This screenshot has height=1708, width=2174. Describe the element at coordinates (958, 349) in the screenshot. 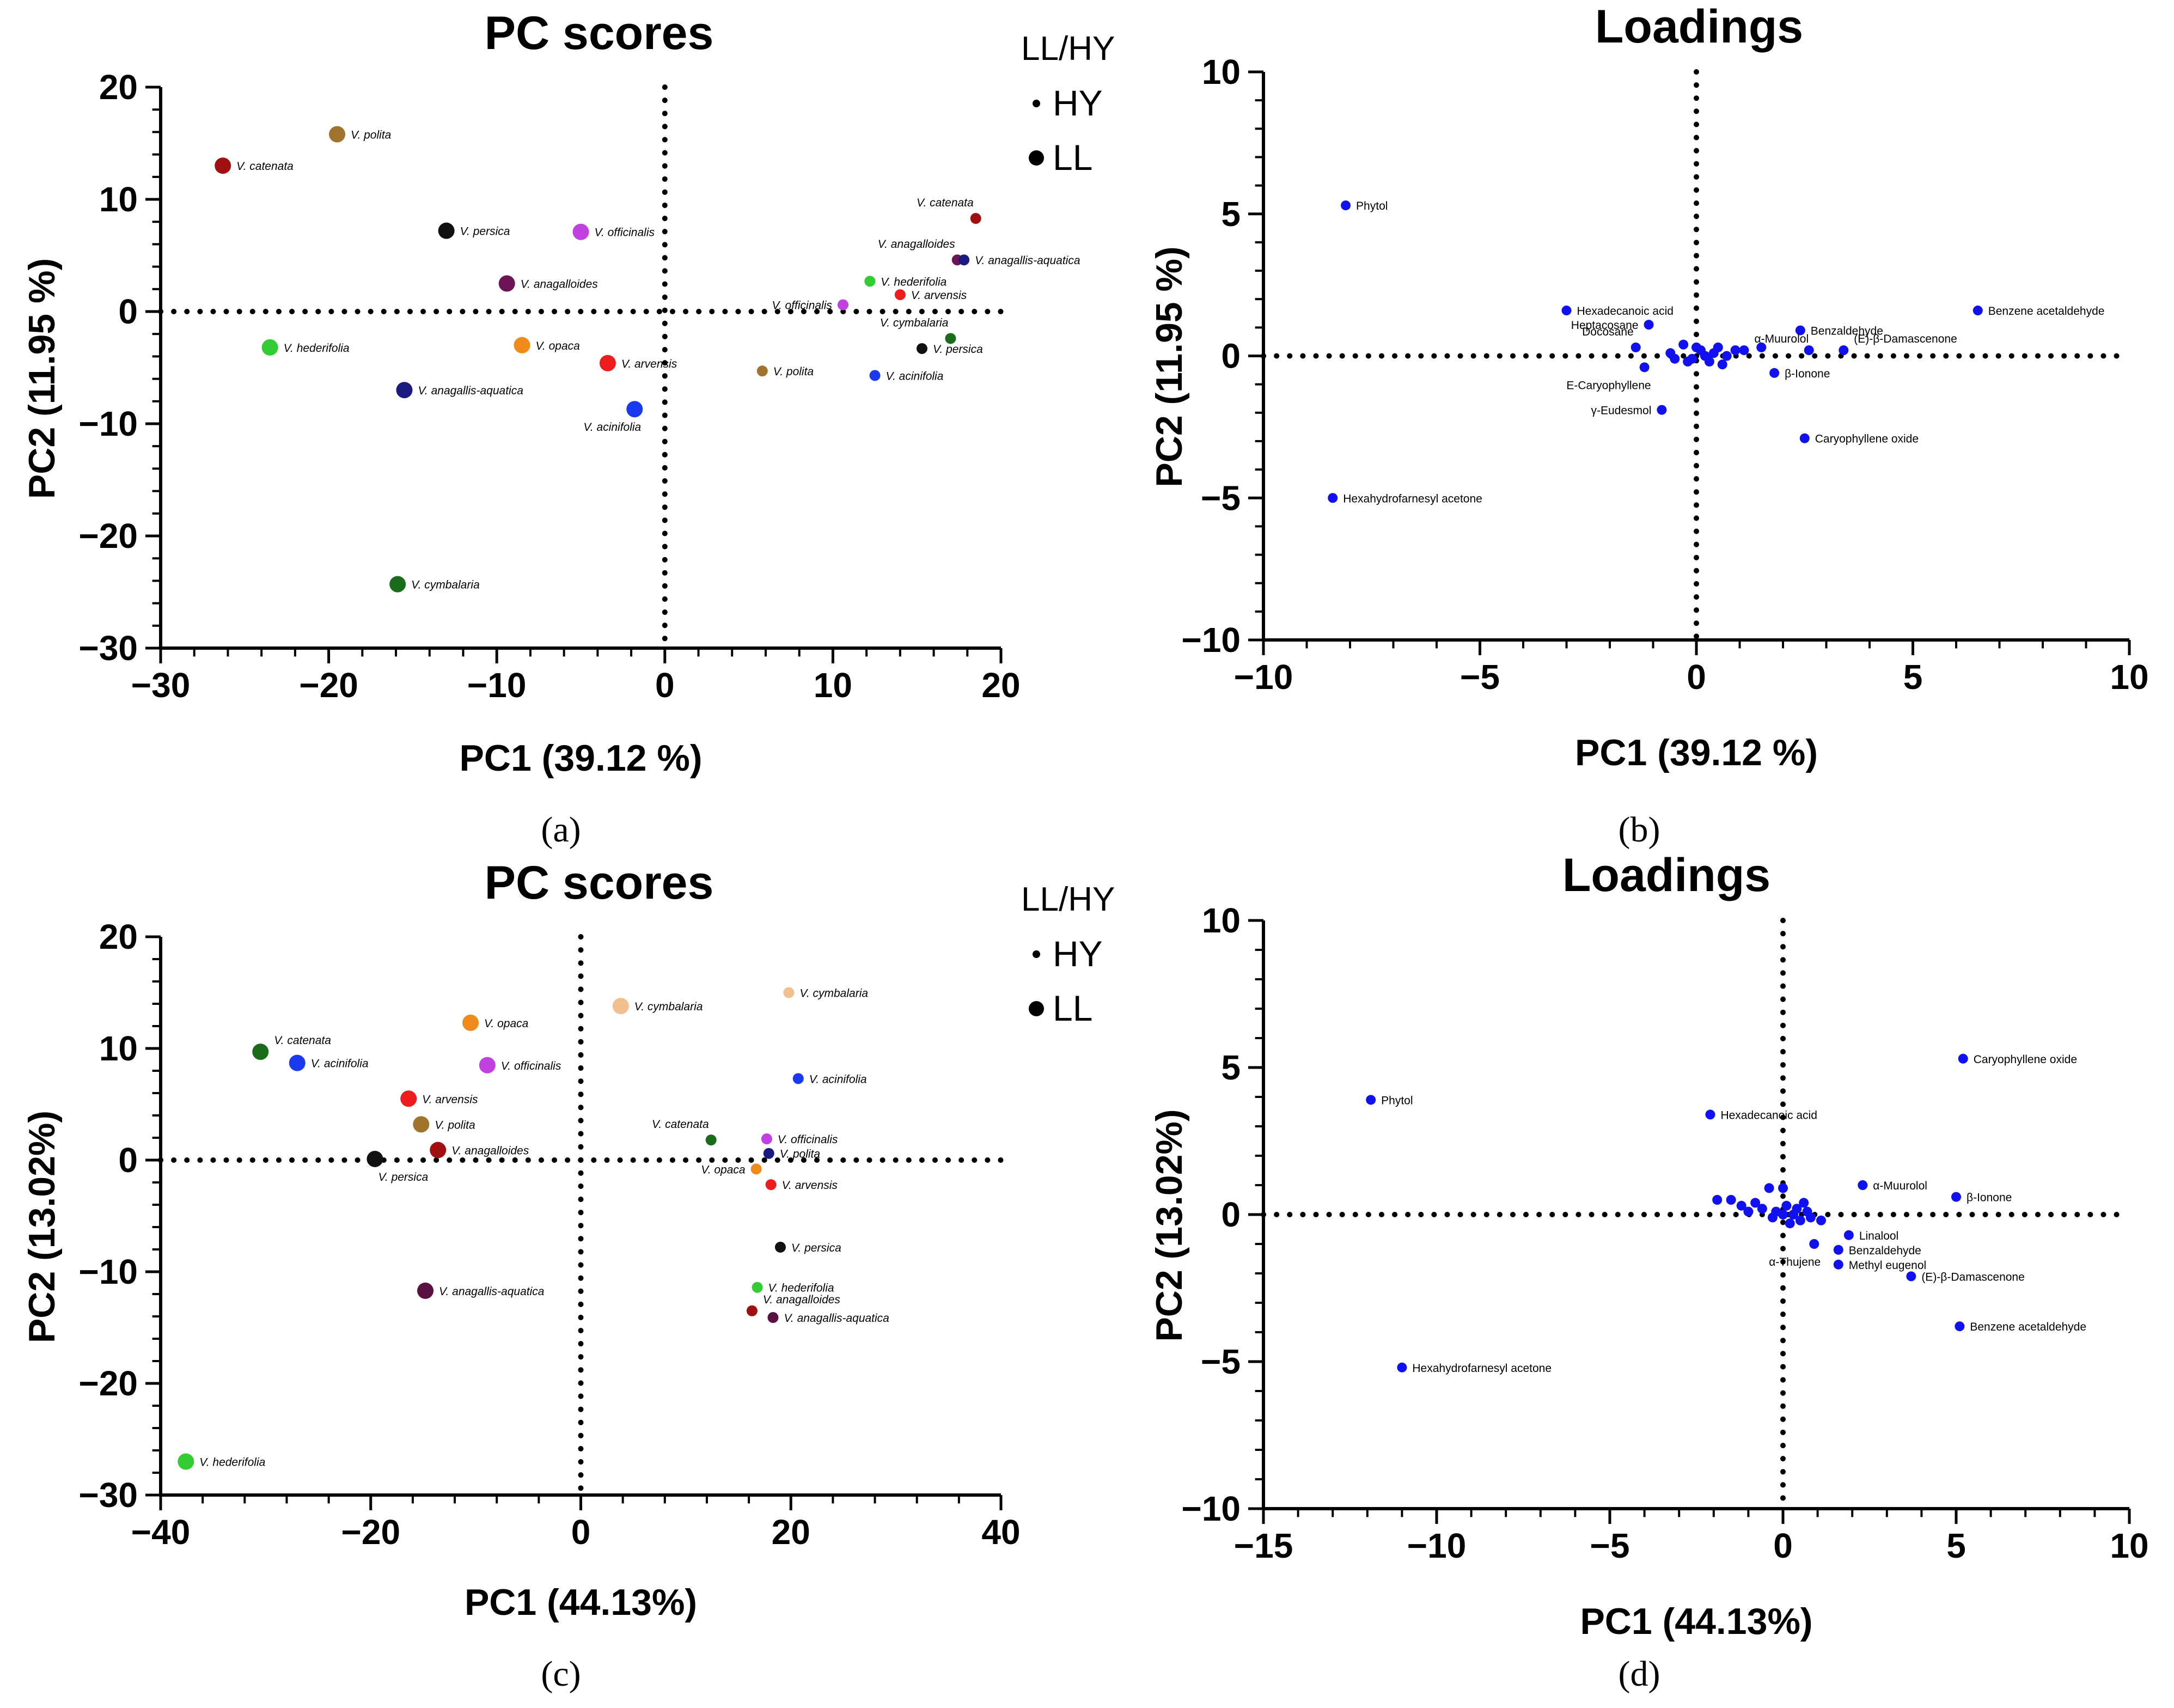

I see `point-label: V. persica` at that location.